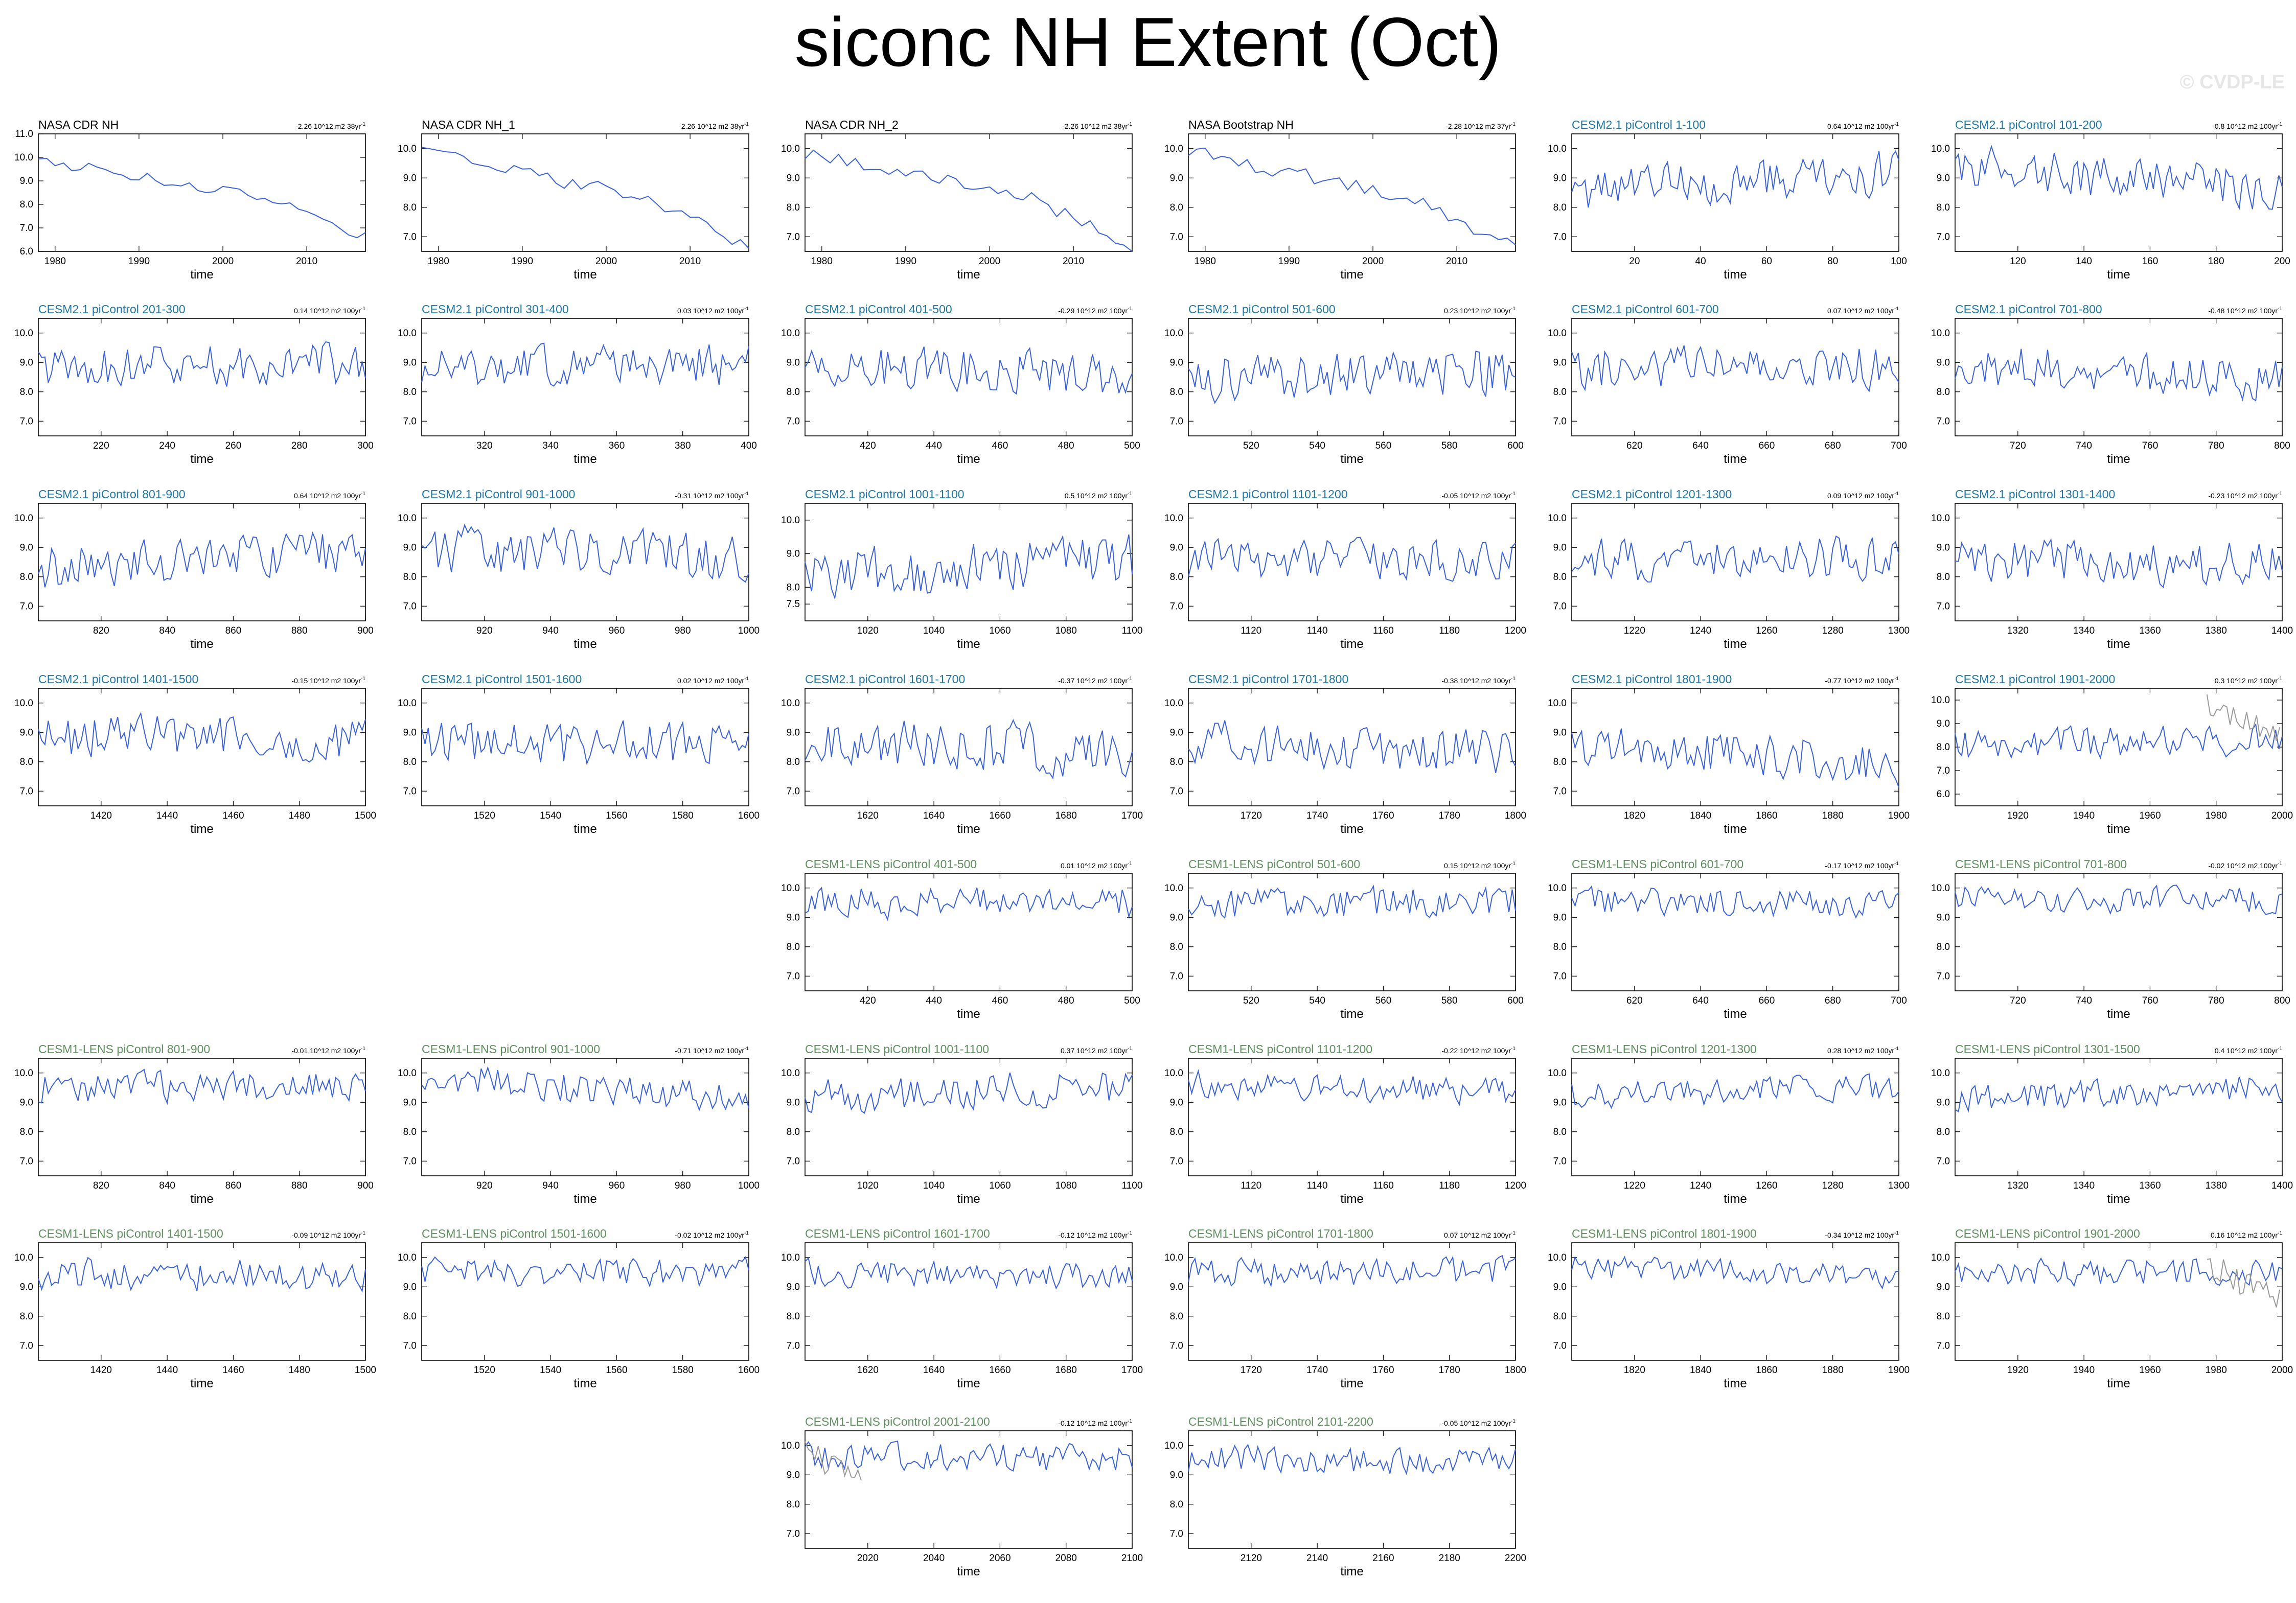 This screenshot has width=2296, height=1603. Describe the element at coordinates (1132, 445) in the screenshot. I see `x-tick-label: 500` at that location.